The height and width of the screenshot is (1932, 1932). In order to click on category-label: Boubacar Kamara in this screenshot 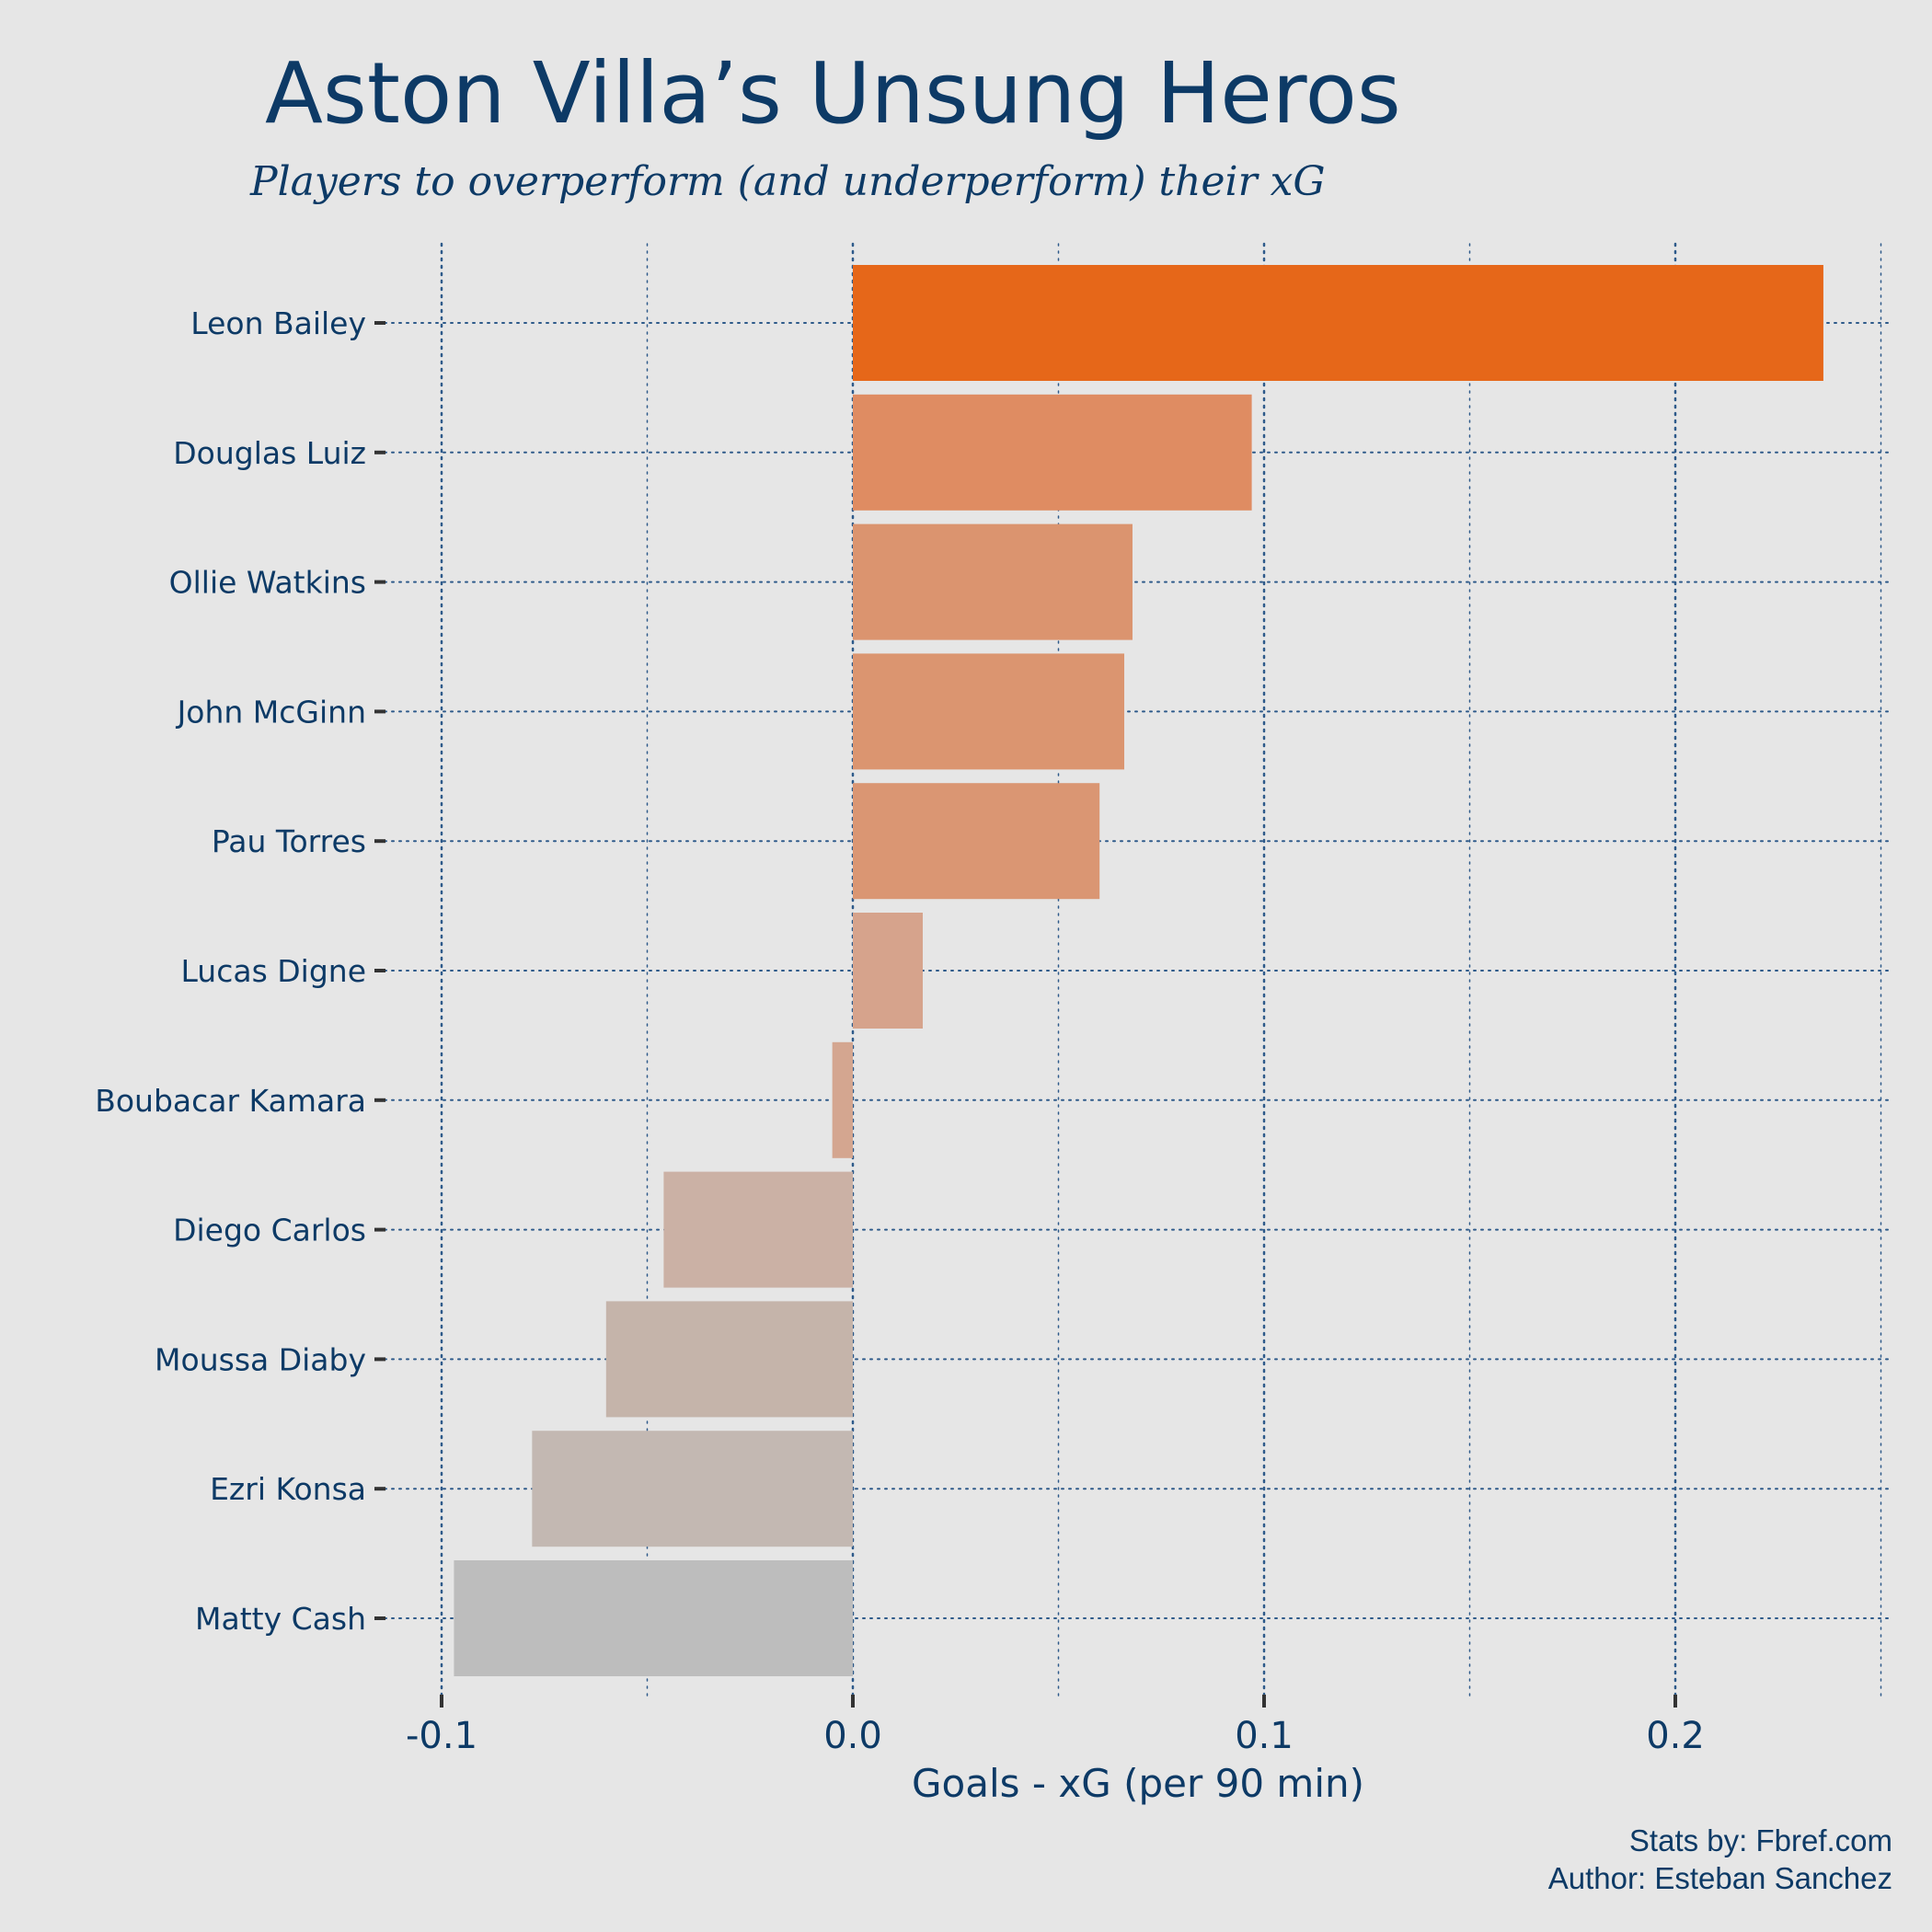, I will do `click(230, 1101)`.